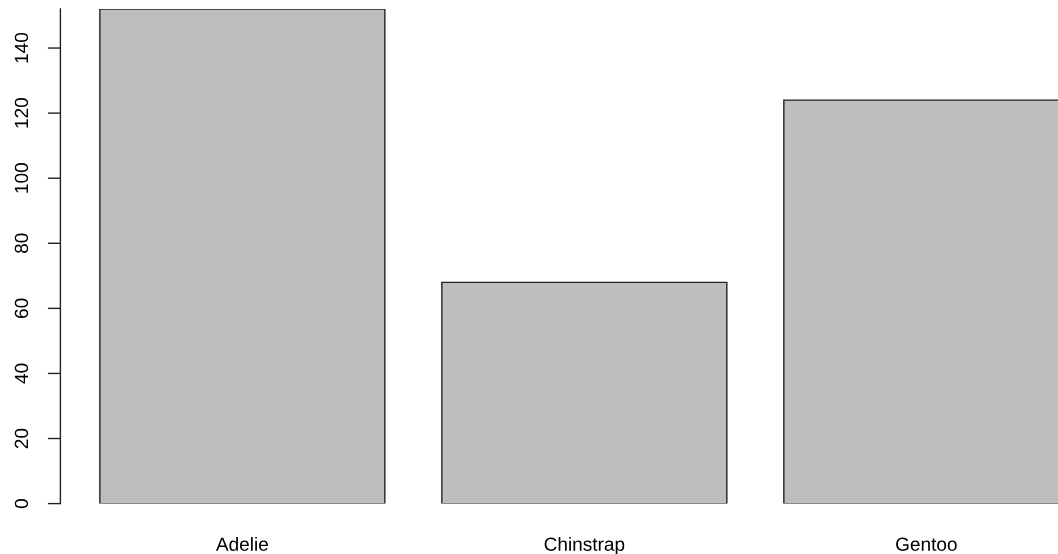  Describe the element at coordinates (21, 178) in the screenshot. I see `y-tick-label: 100` at that location.